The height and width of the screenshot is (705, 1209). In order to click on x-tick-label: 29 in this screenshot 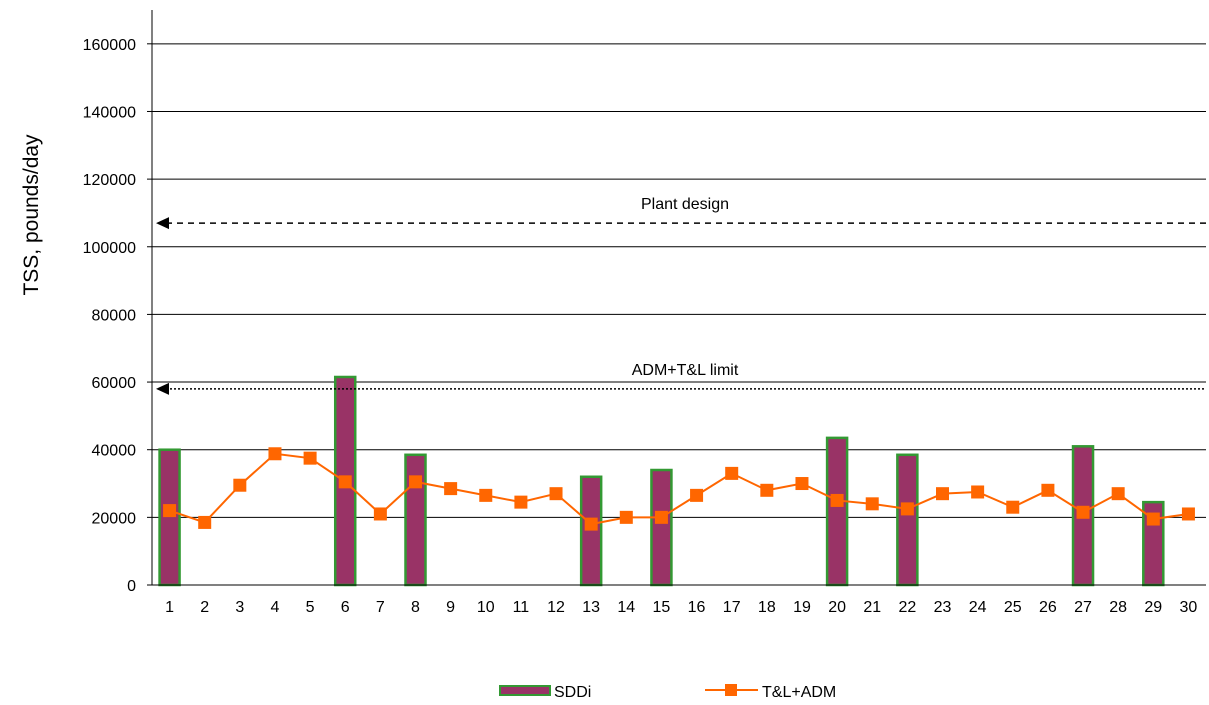, I will do `click(1153, 607)`.